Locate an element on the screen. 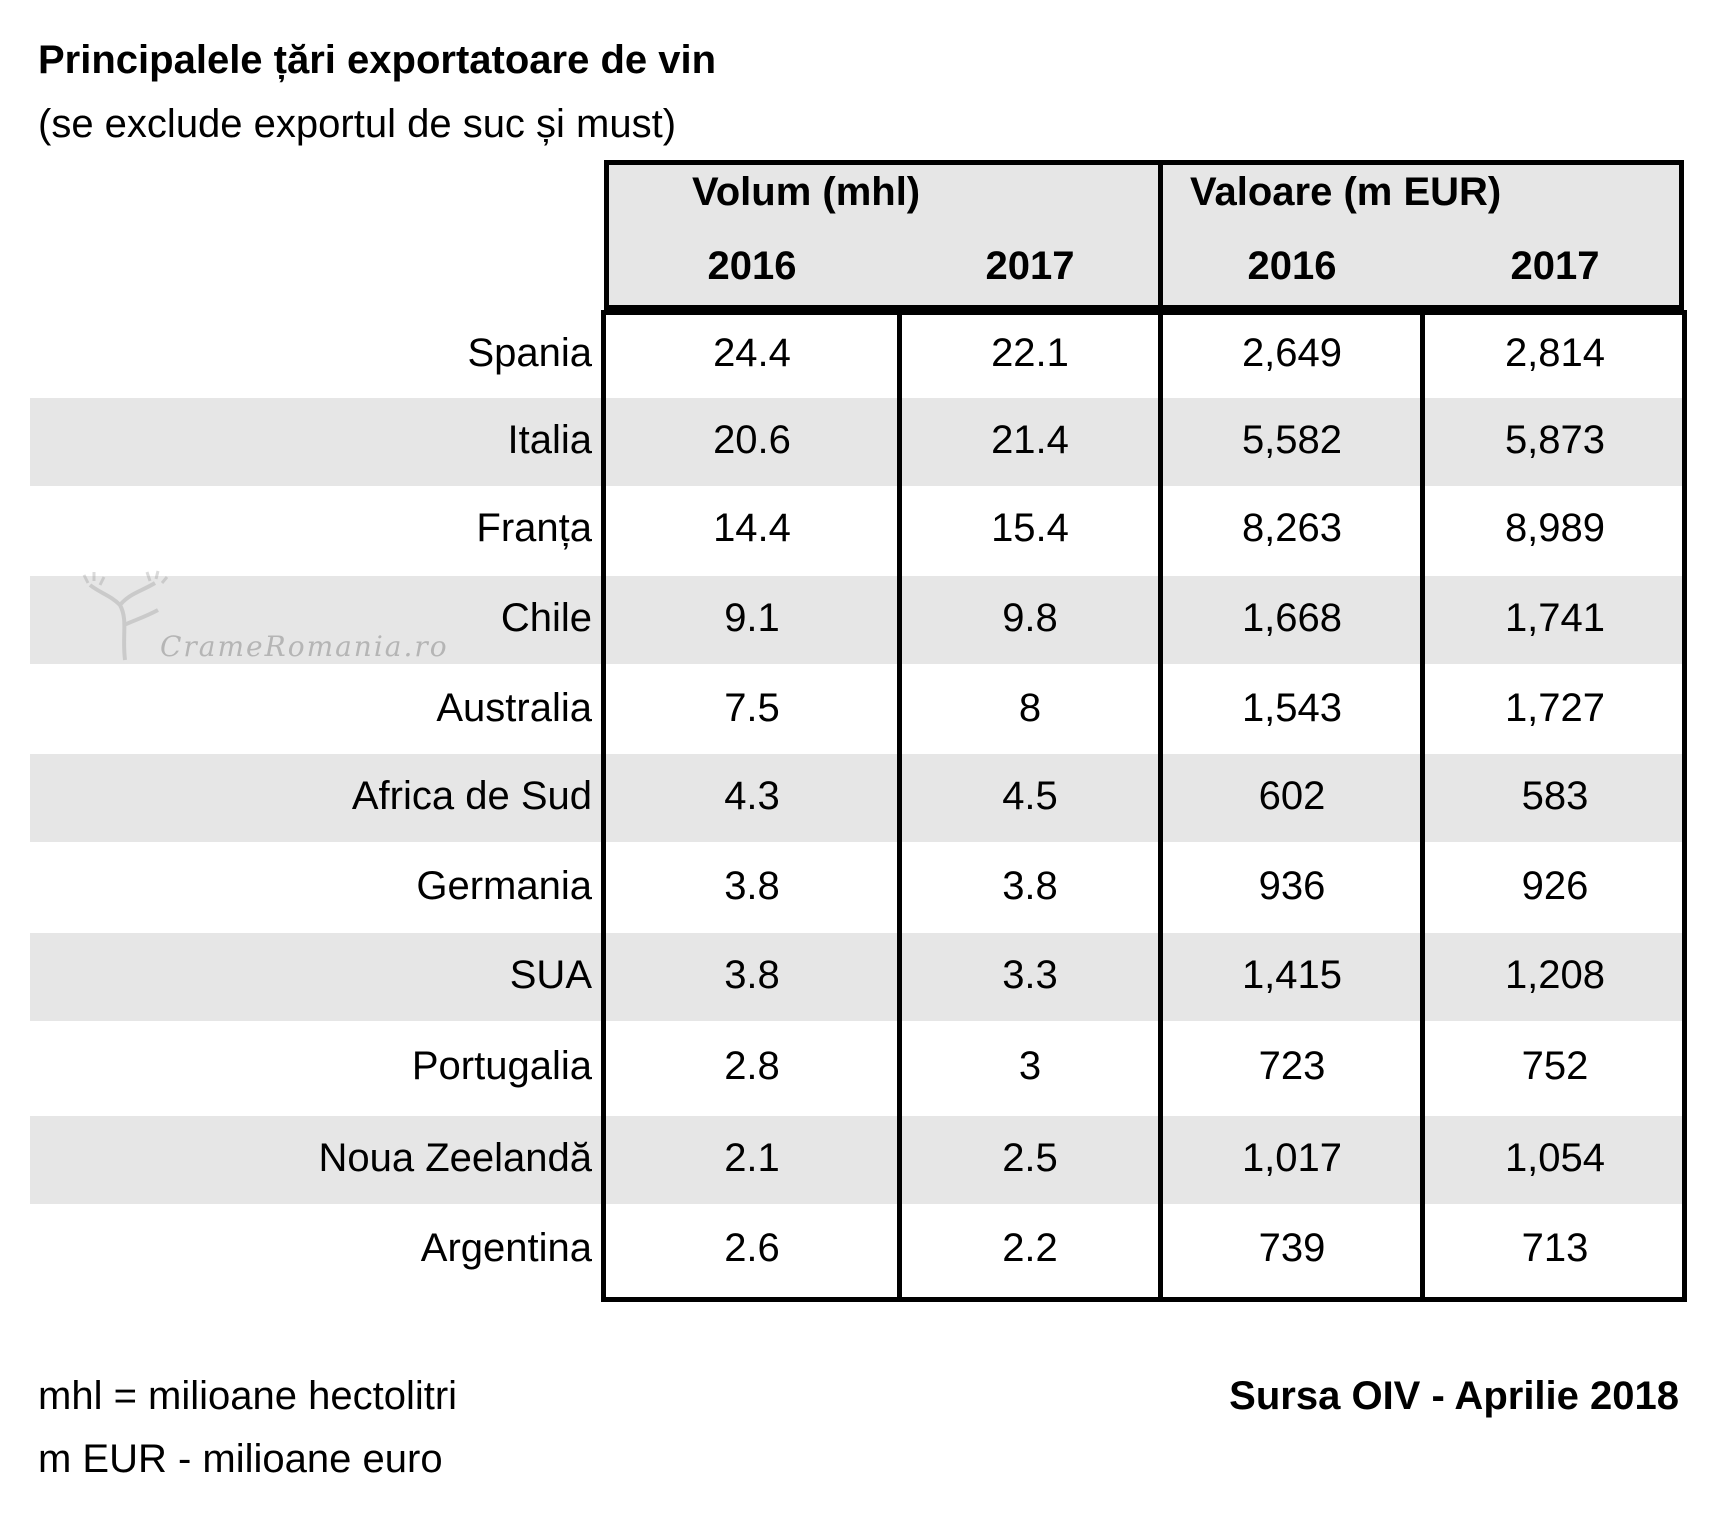 This screenshot has width=1717, height=1523. table-cell-vol-2017: 2.2 is located at coordinates (1030, 1248).